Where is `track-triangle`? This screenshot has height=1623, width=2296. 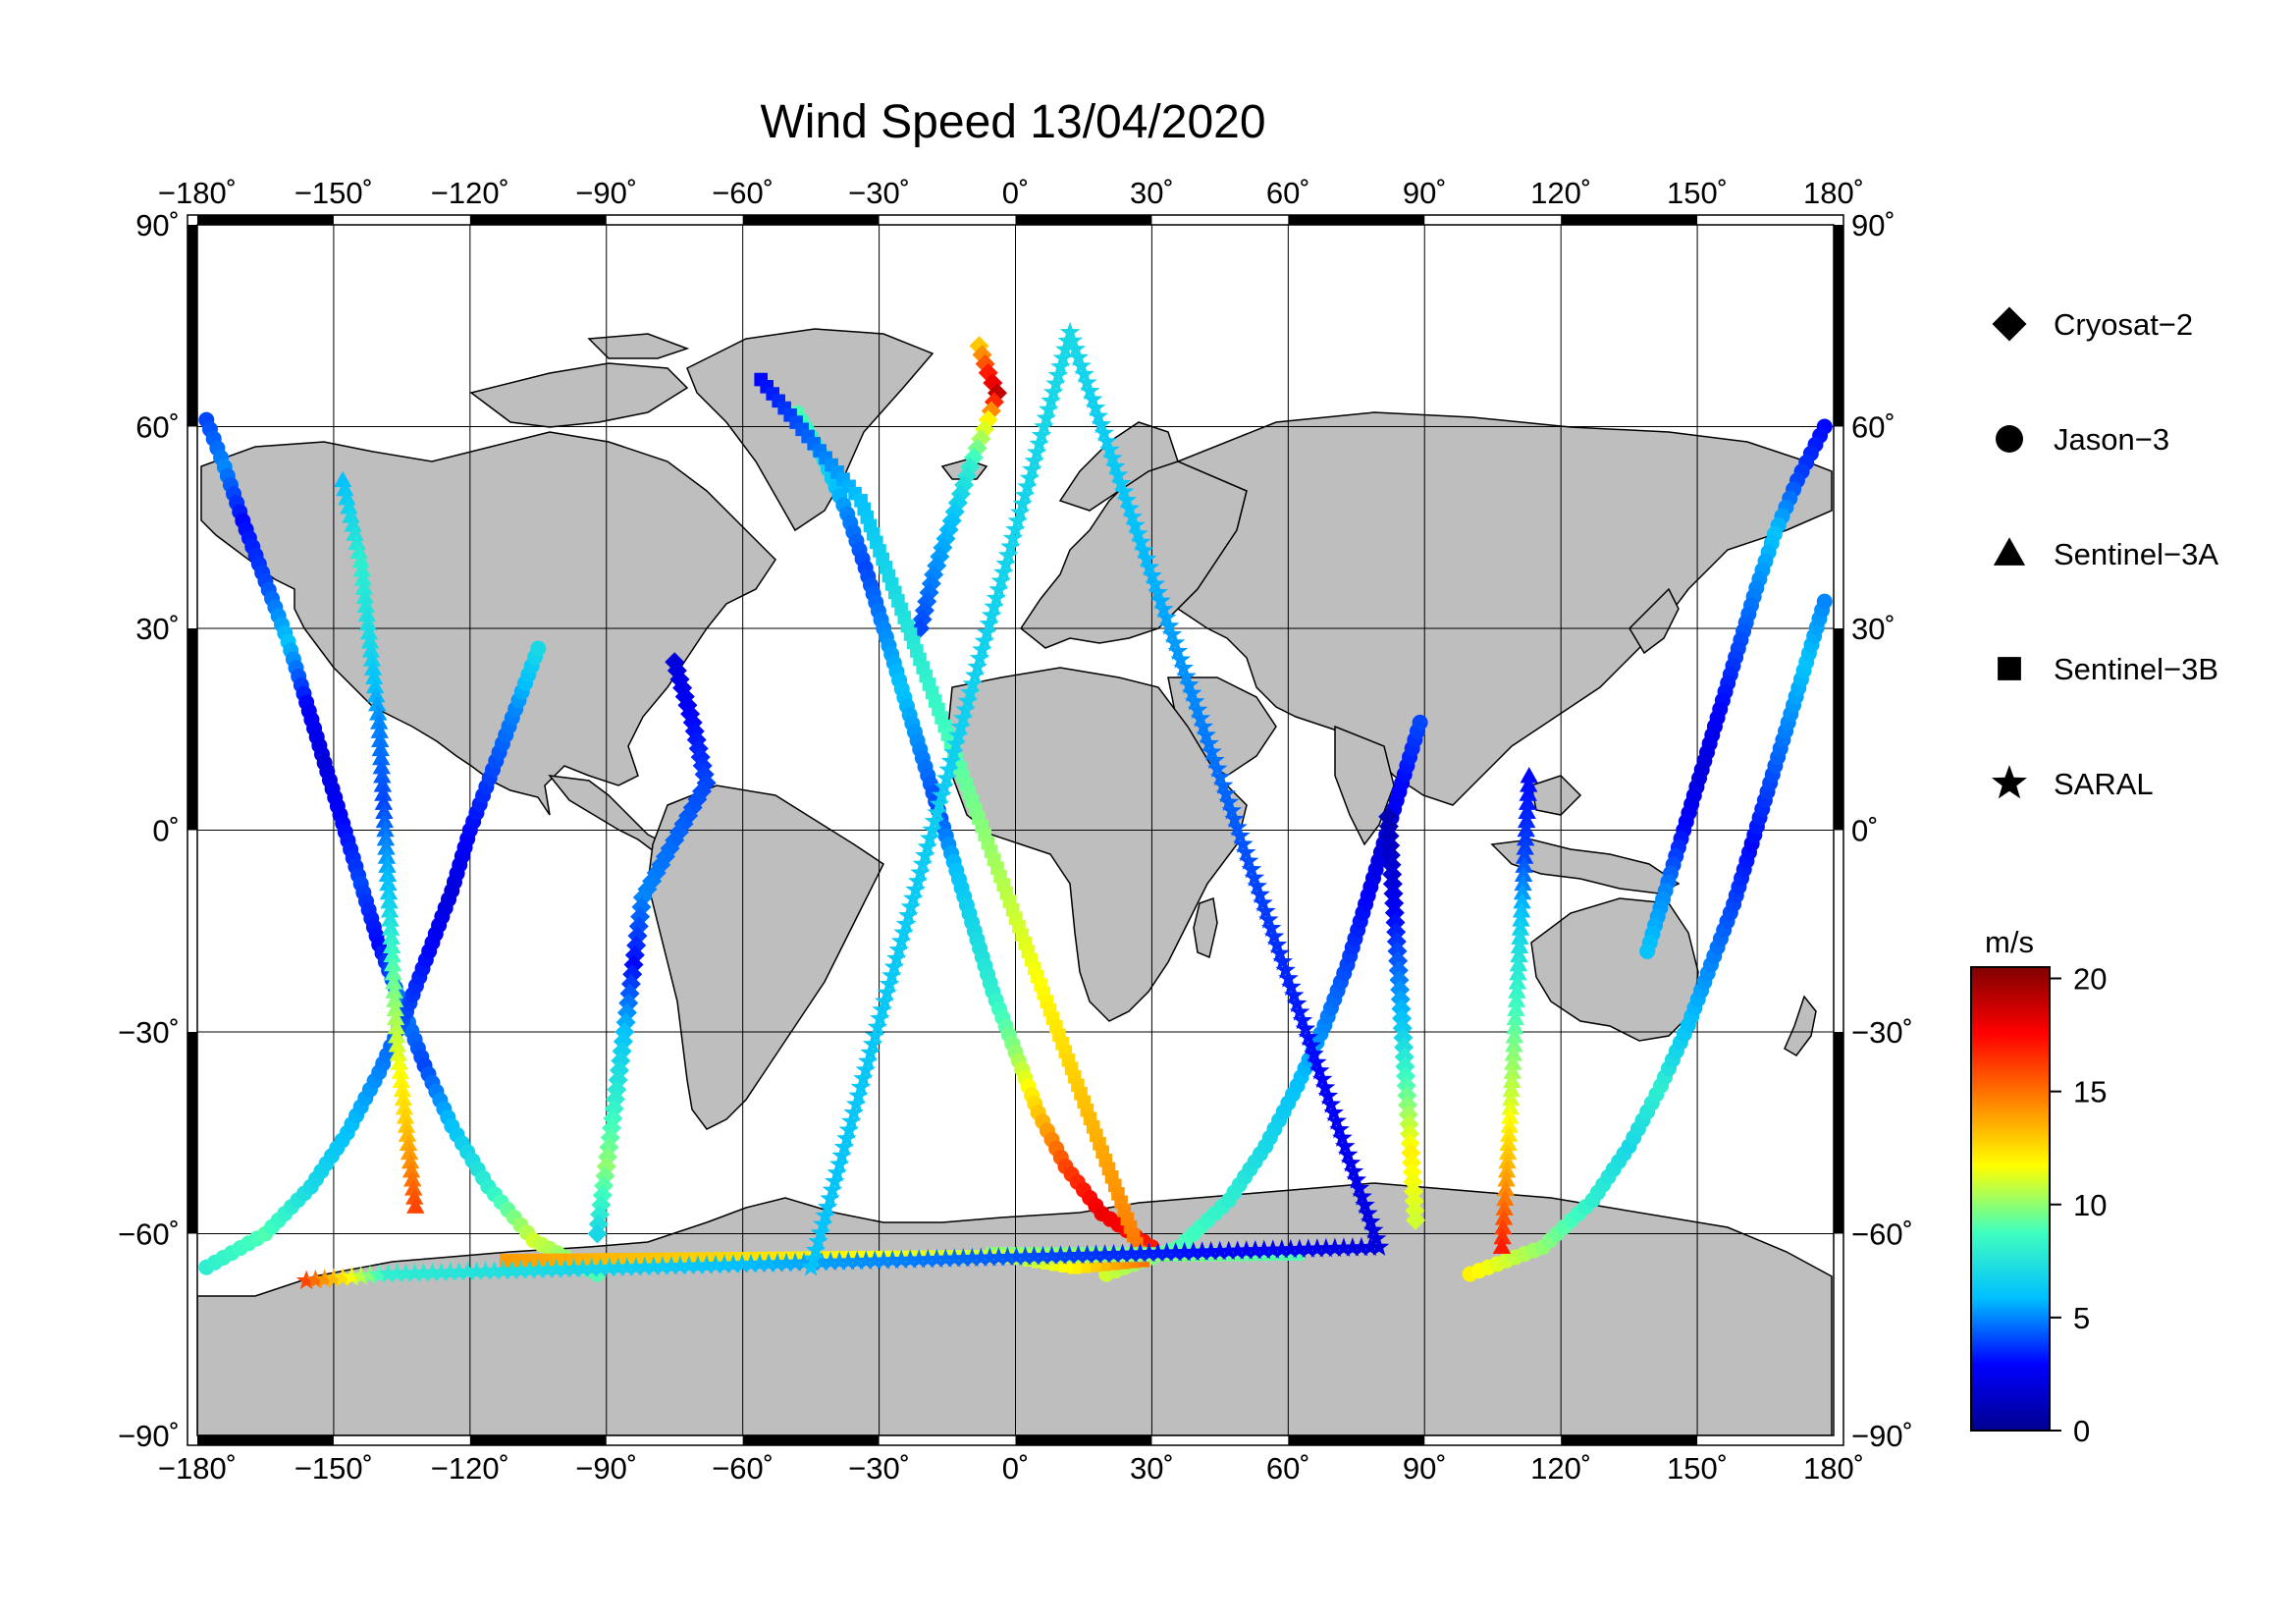 track-triangle is located at coordinates (1515, 1011).